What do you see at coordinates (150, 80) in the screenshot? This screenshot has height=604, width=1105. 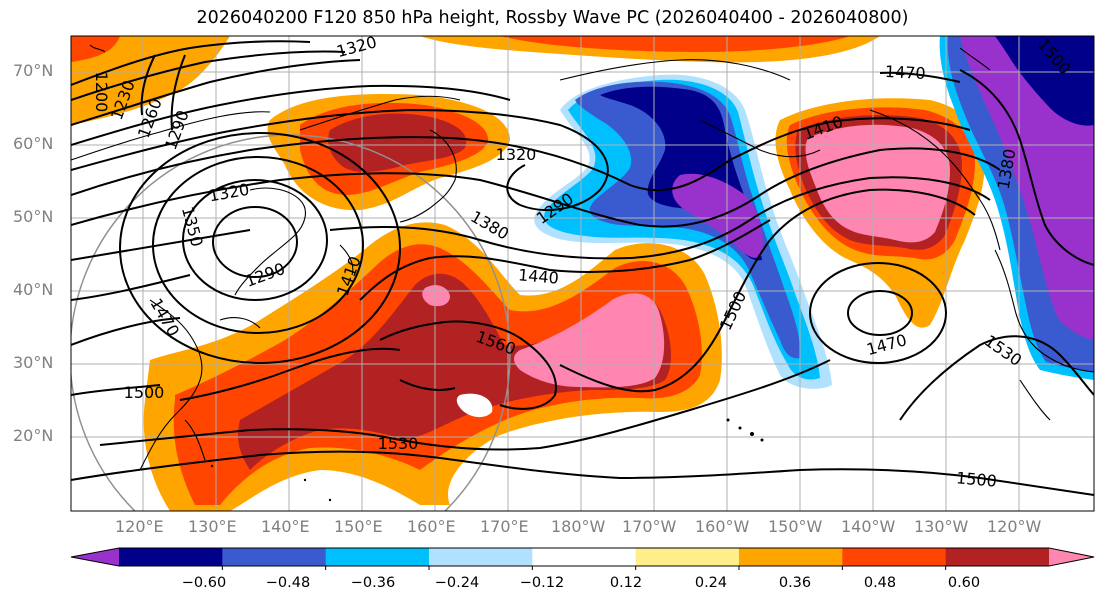 I see `anomaly-region-nw-corner` at bounding box center [150, 80].